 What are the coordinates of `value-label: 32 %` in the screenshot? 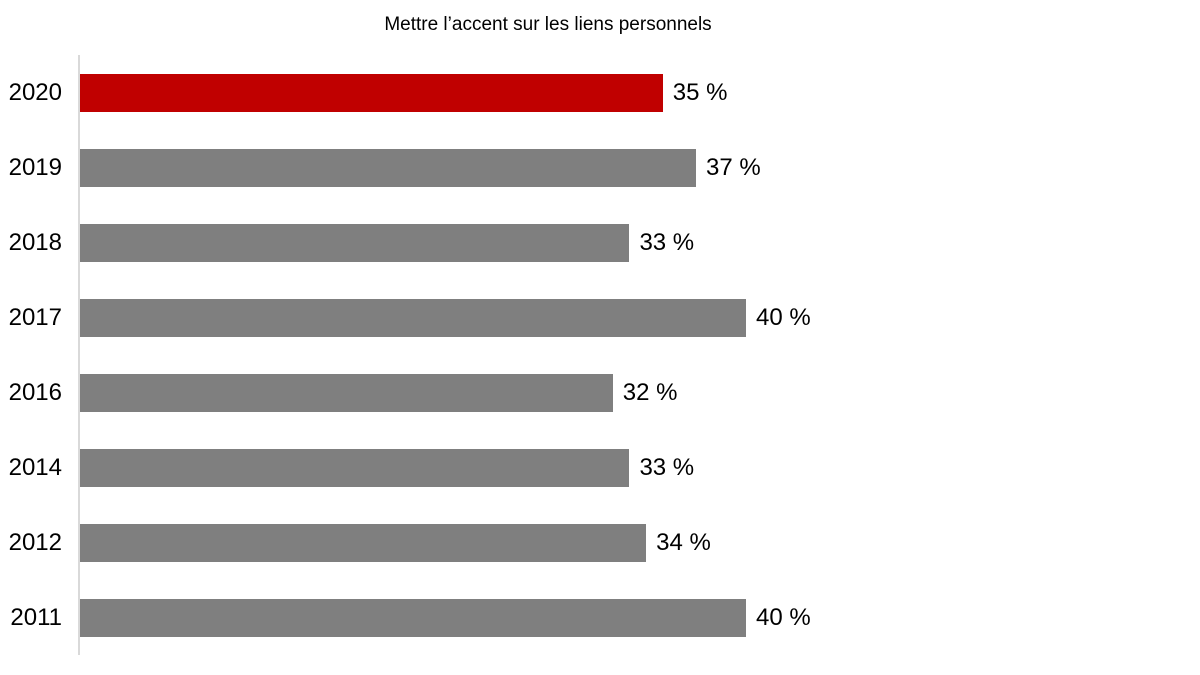 It's located at (650, 392).